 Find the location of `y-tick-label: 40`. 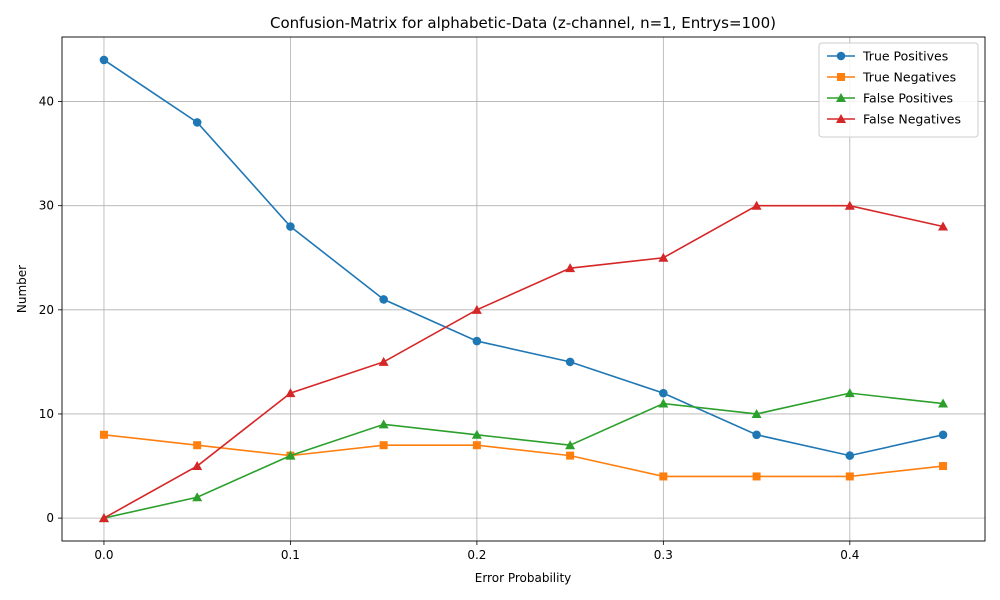

y-tick-label: 40 is located at coordinates (46, 102).